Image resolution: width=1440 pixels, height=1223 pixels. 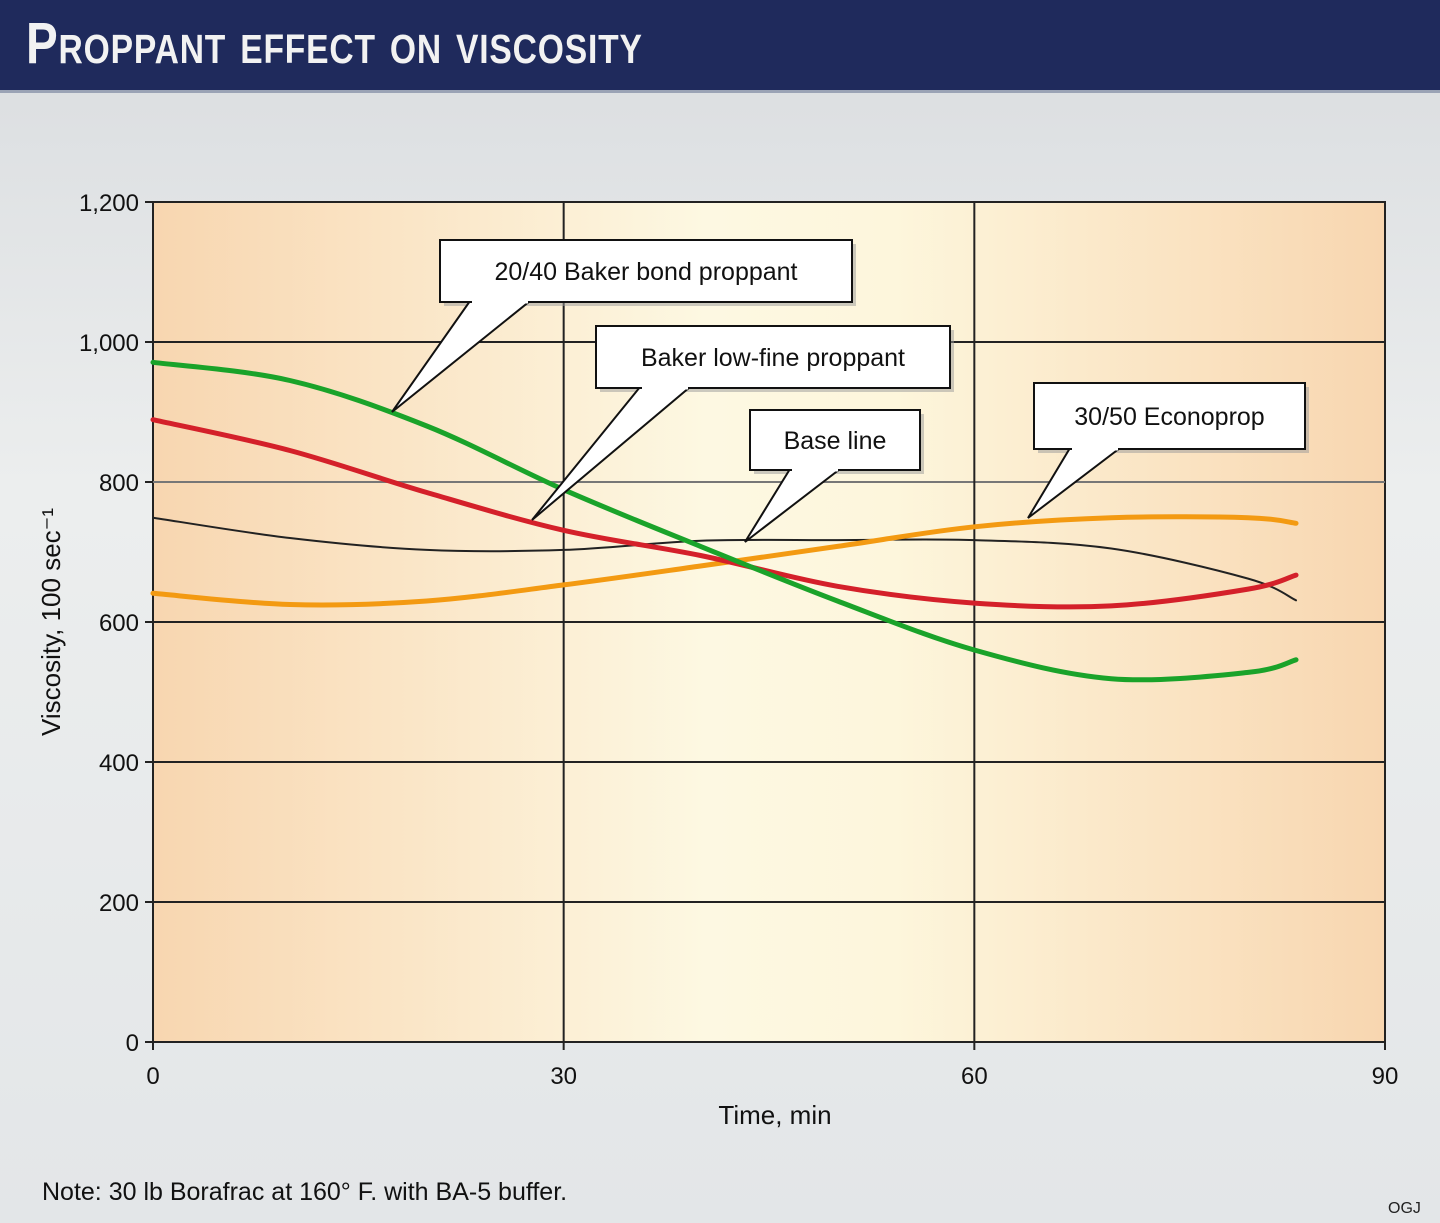 I want to click on y-tick-label: 400, so click(x=119, y=763).